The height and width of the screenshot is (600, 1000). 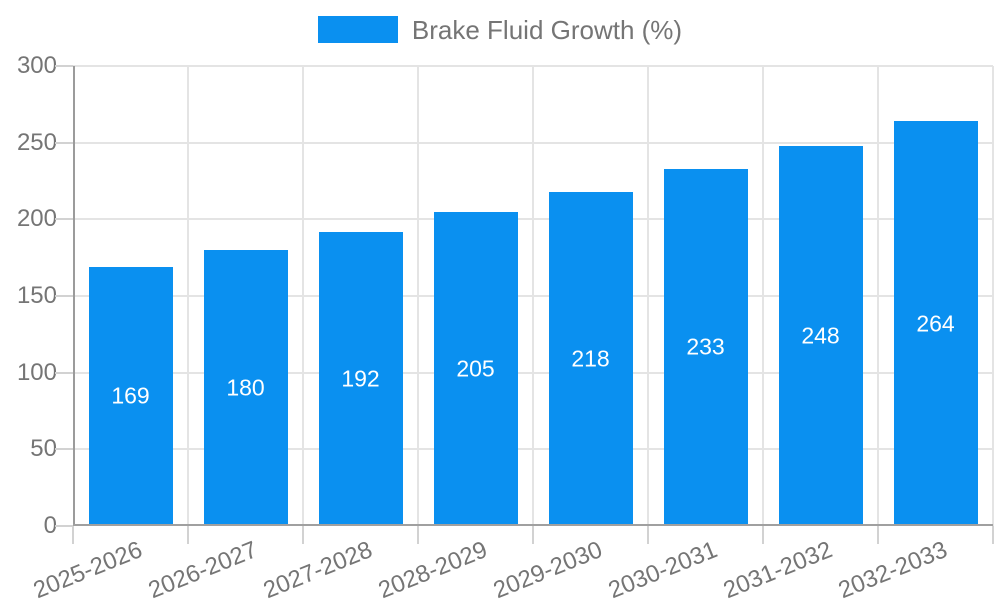 What do you see at coordinates (43, 449) in the screenshot?
I see `y-tick-label: 50` at bounding box center [43, 449].